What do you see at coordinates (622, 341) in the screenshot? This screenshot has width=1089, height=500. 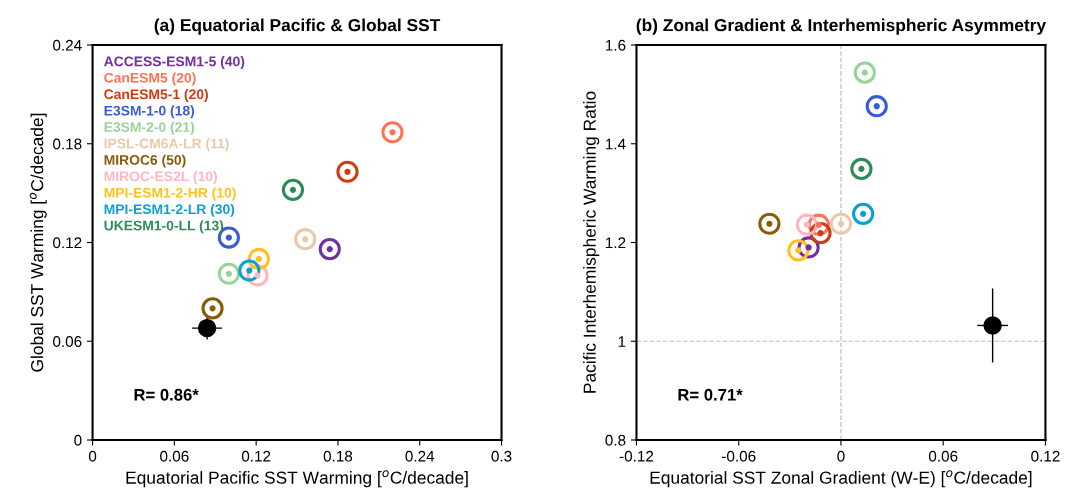 I see `y-tick-label: 1` at bounding box center [622, 341].